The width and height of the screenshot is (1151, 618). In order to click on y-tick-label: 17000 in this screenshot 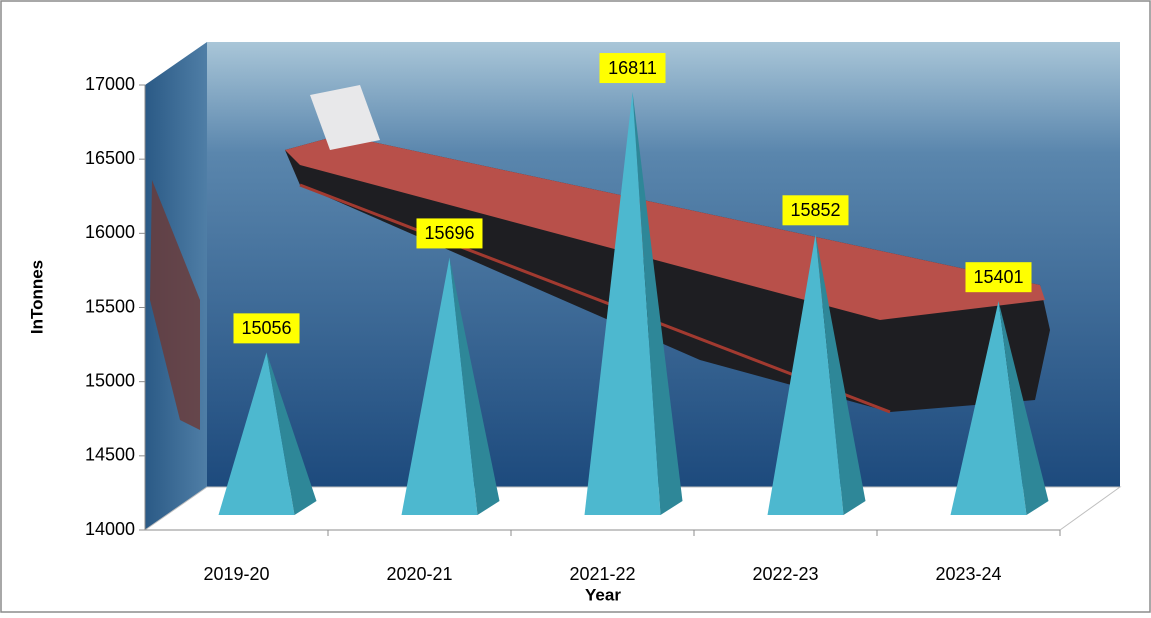, I will do `click(110, 84)`.